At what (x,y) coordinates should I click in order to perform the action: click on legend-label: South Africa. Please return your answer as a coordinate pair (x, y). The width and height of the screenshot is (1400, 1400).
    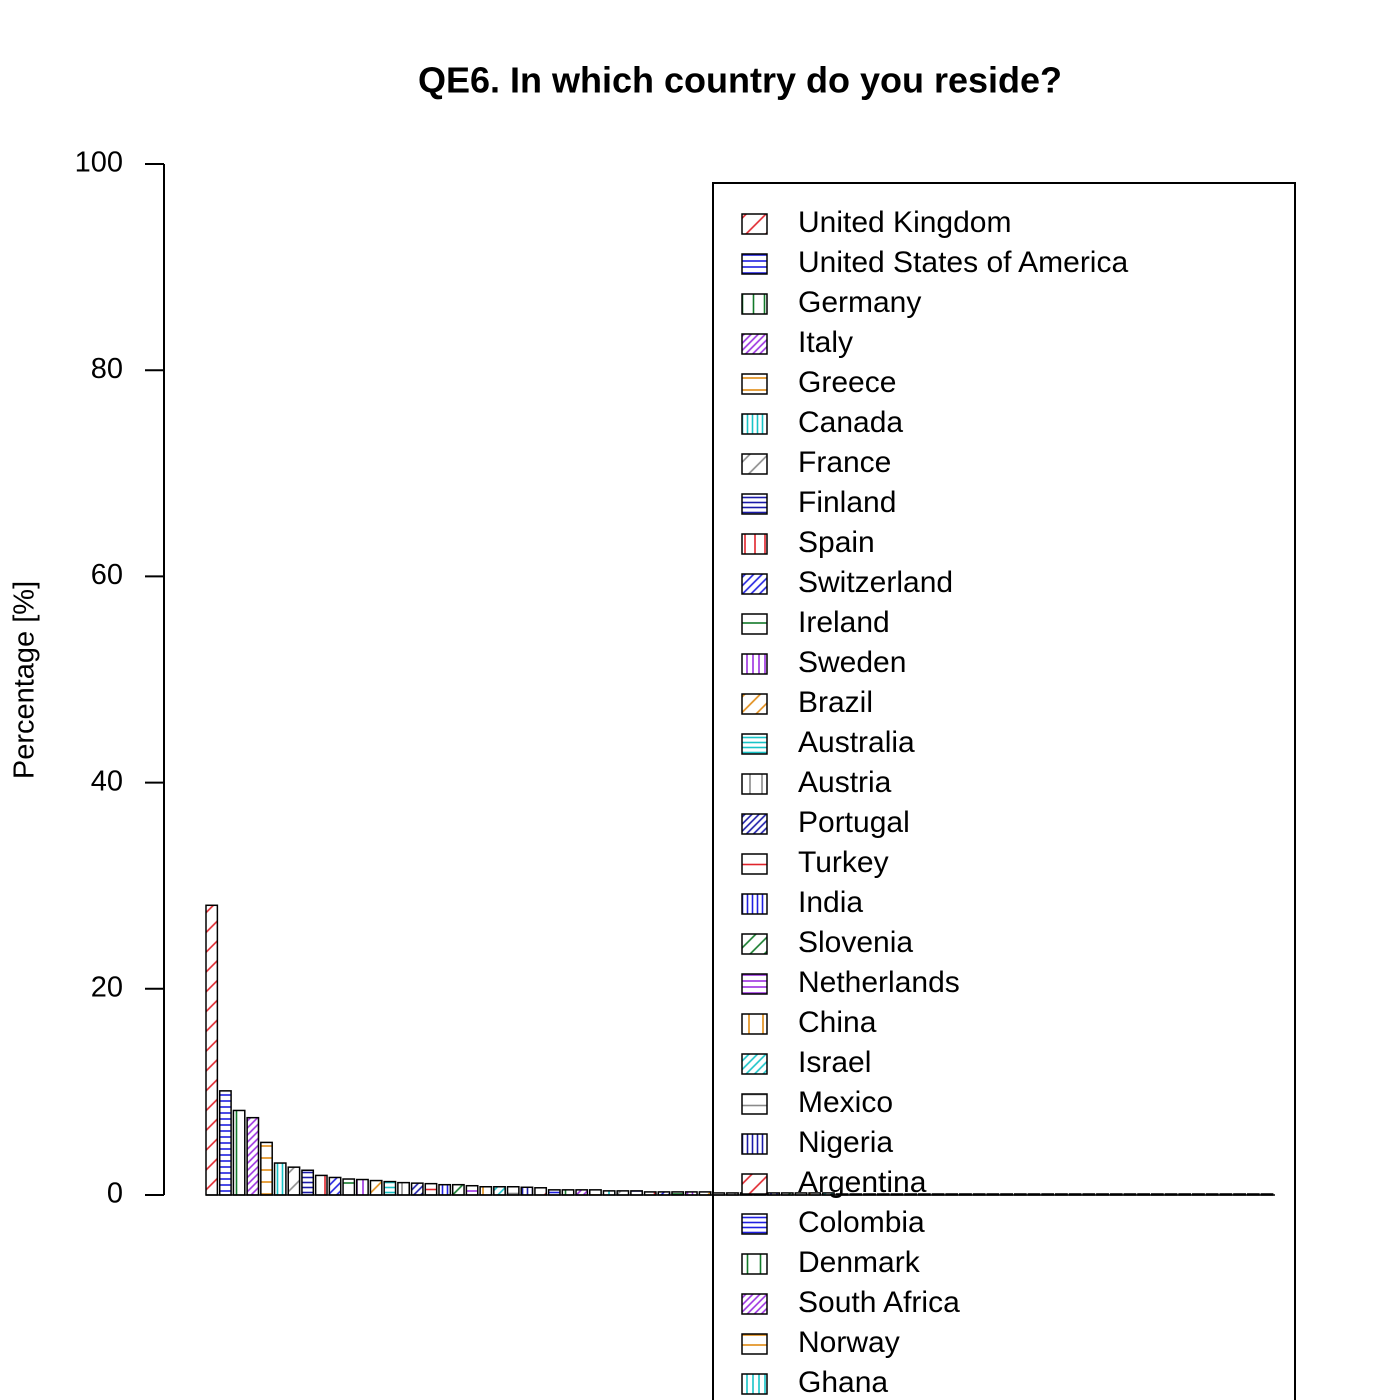
    Looking at the image, I should click on (879, 1302).